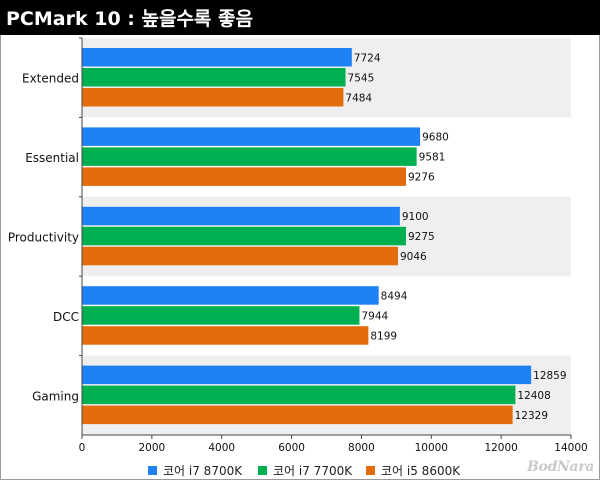  Describe the element at coordinates (52, 158) in the screenshot. I see `category-label: Essential` at that location.